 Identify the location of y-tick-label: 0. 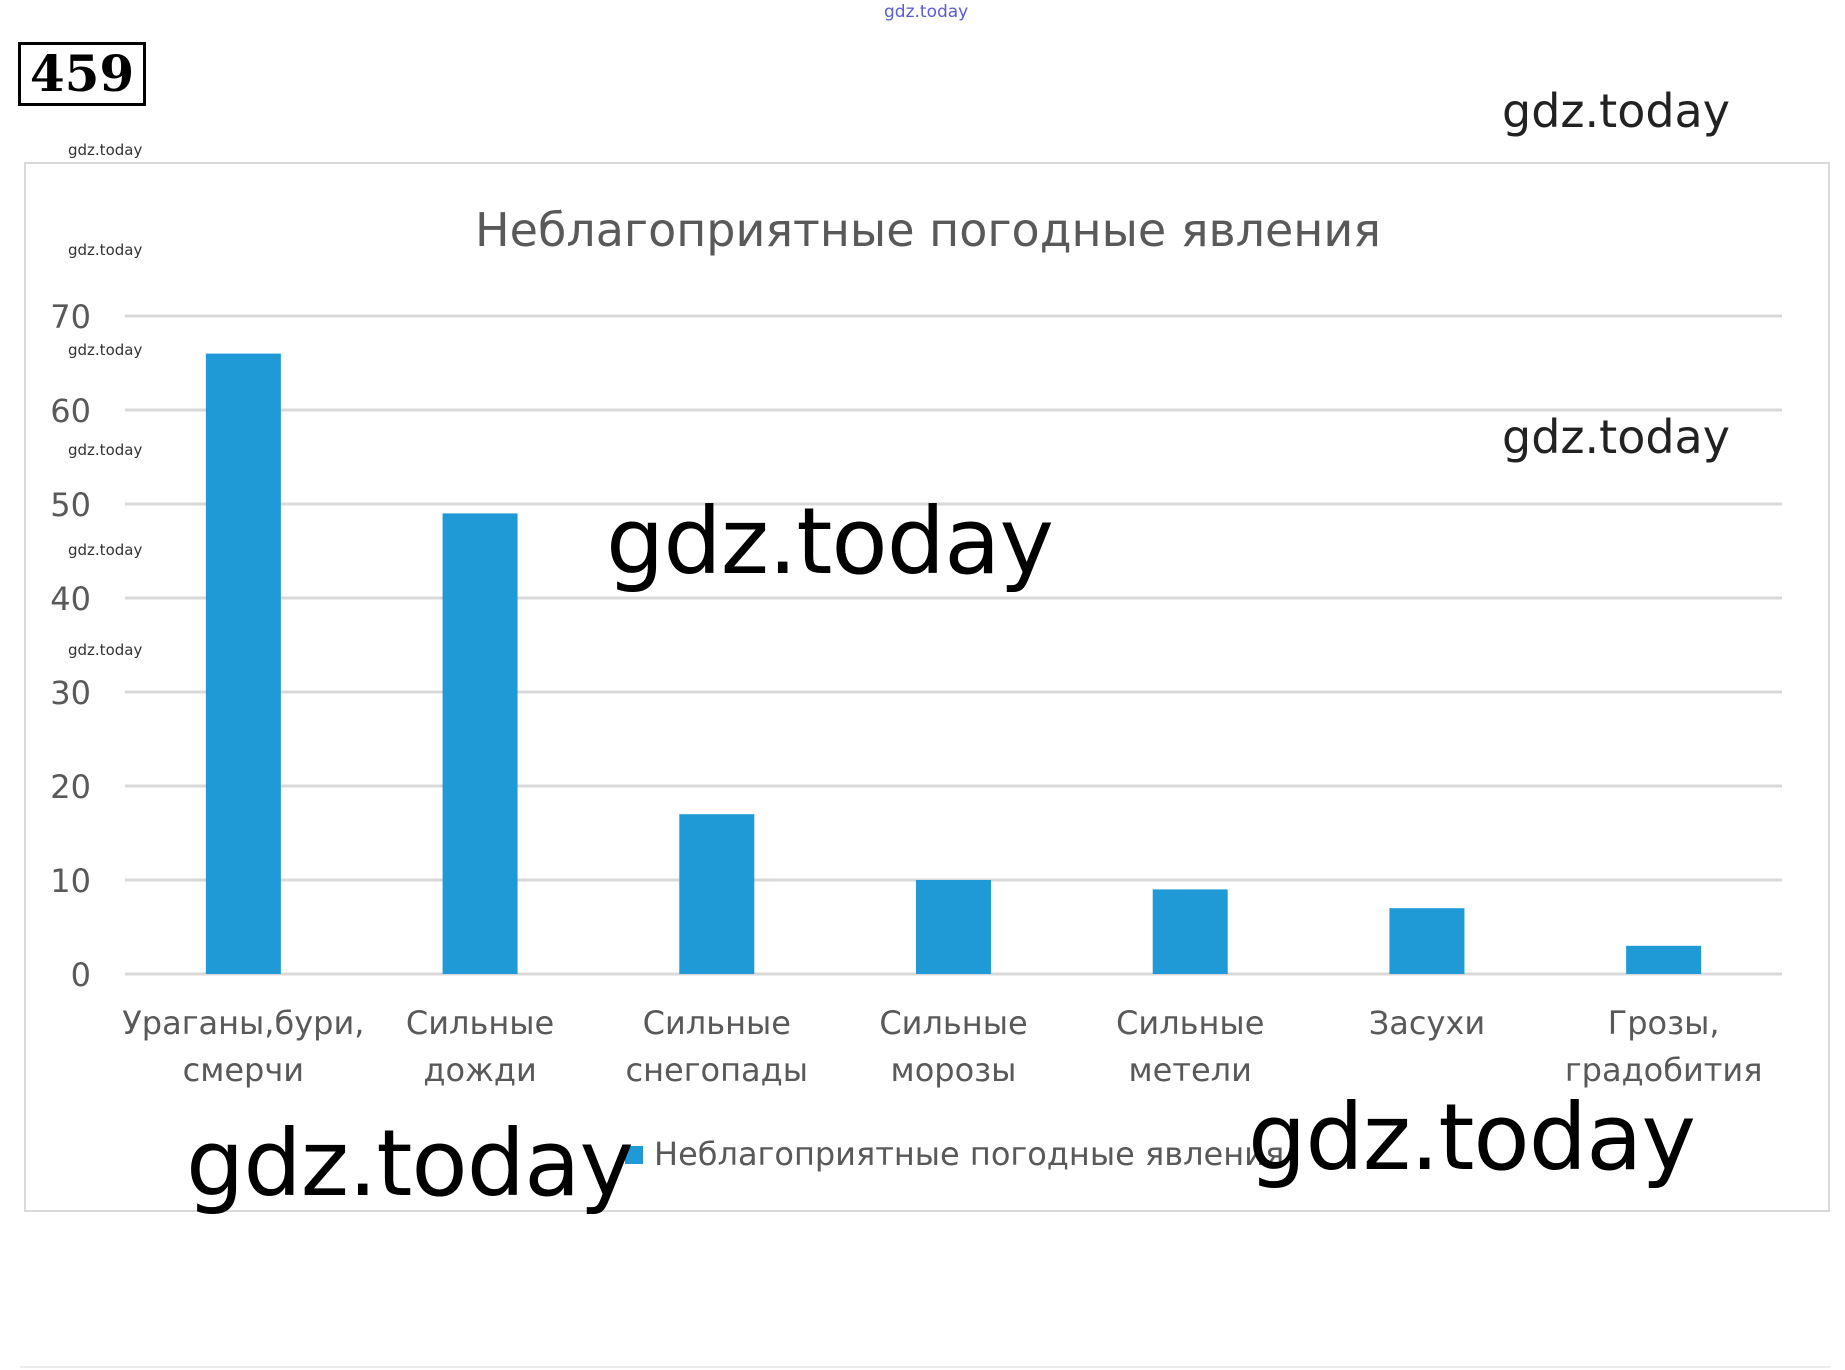
(81, 975).